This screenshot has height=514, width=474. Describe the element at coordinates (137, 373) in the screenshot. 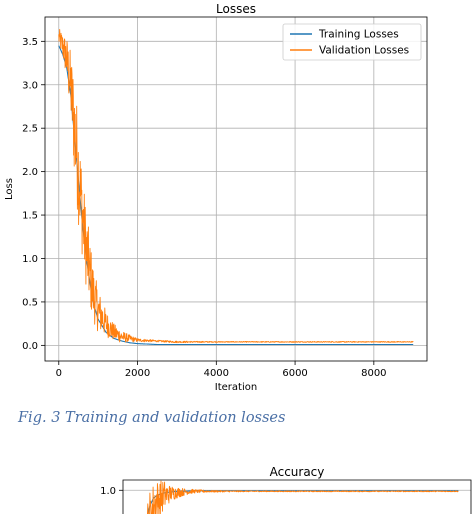

I see `x-tick-label: 2000` at that location.